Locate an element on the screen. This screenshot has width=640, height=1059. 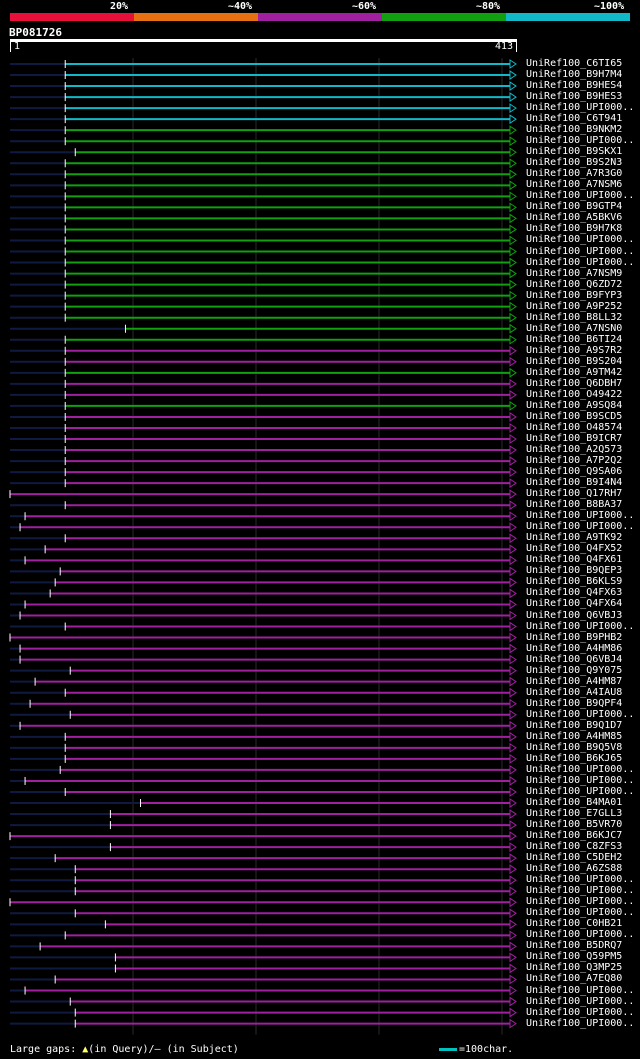
hit-label: UniRef100_B9NKM2 is located at coordinates (574, 130).